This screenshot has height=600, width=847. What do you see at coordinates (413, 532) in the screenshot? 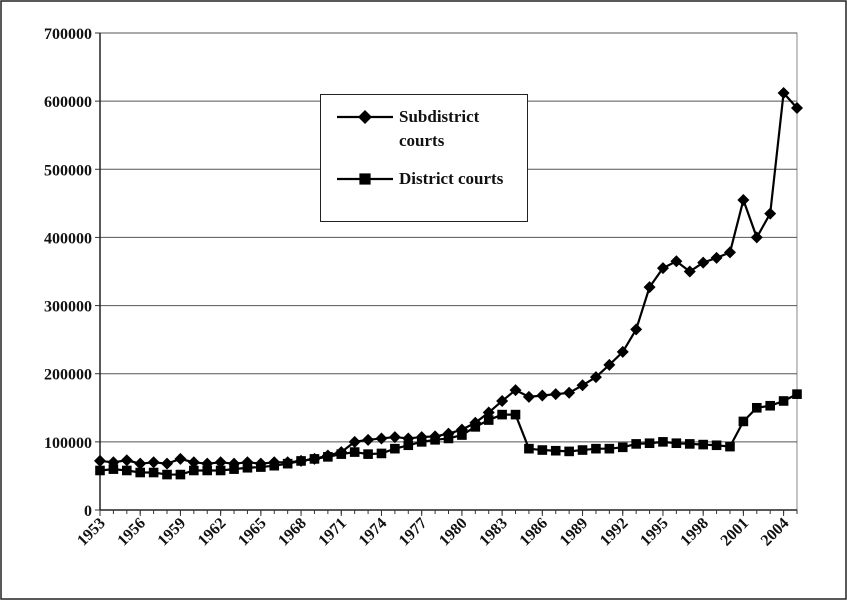
I see `x-tick-label: 1977` at bounding box center [413, 532].